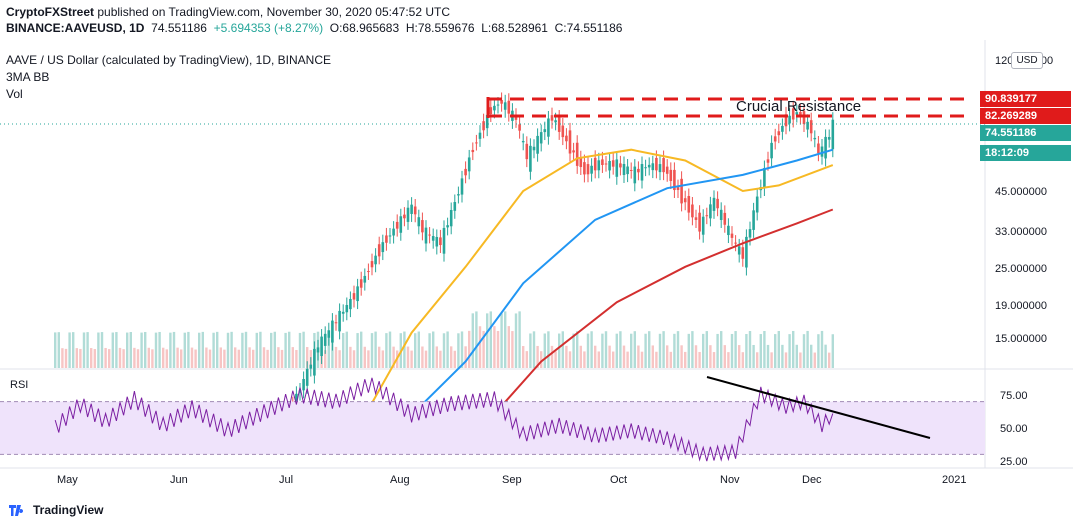 The width and height of the screenshot is (1073, 529). Describe the element at coordinates (440, 28) in the screenshot. I see `ohlc-high: H:78.559676` at that location.